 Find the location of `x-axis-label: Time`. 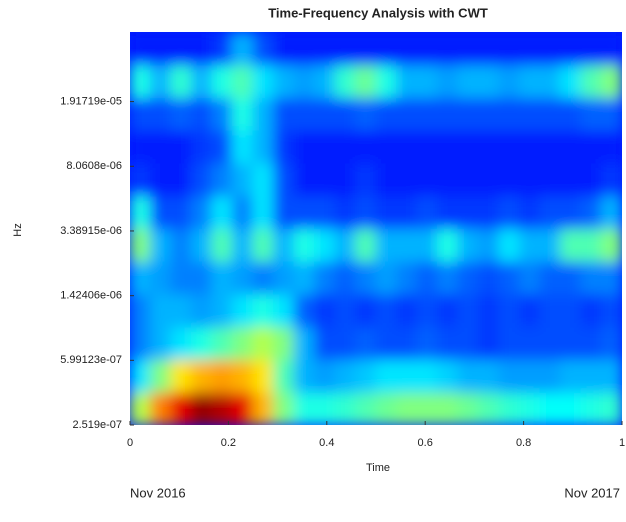

x-axis-label: Time is located at coordinates (378, 468).